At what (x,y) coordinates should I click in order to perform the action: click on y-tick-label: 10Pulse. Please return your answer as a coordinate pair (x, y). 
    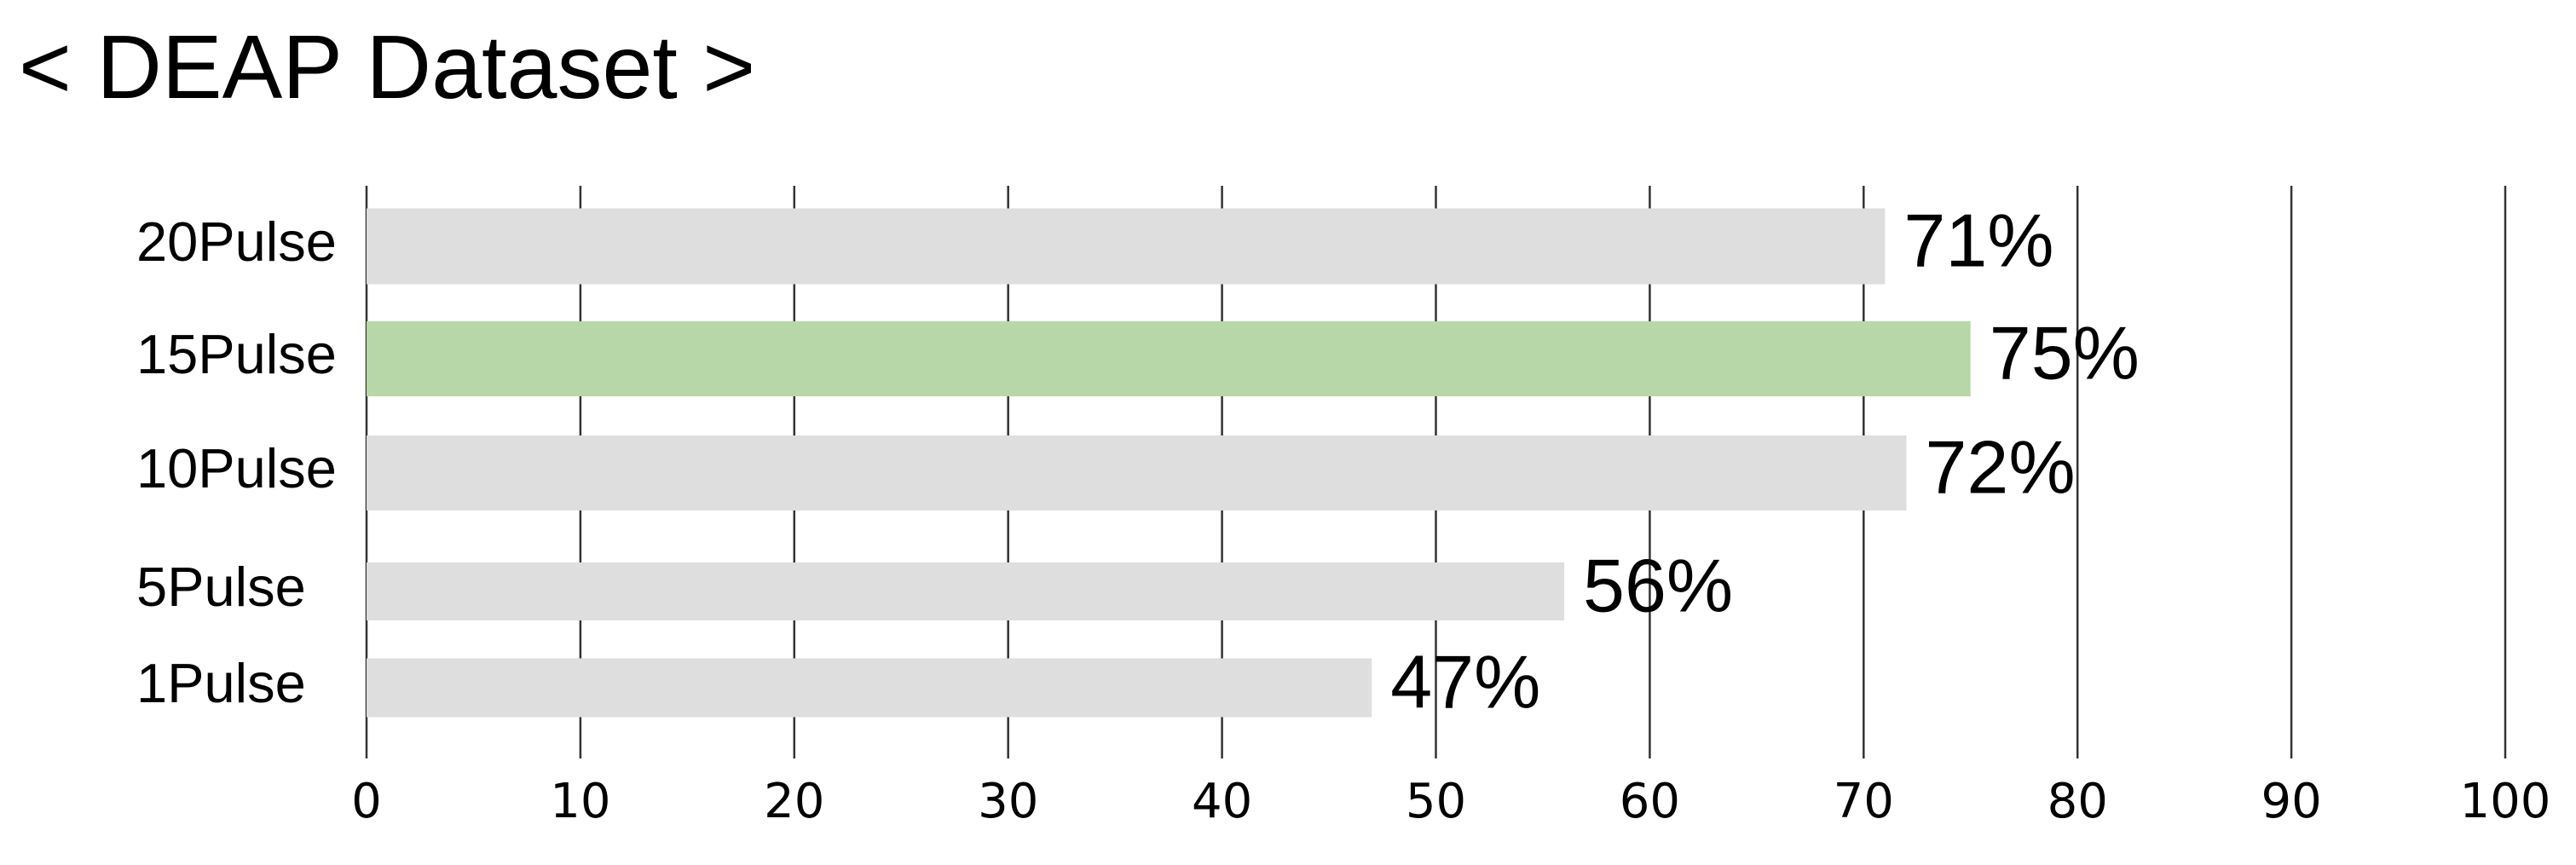
    Looking at the image, I should click on (236, 468).